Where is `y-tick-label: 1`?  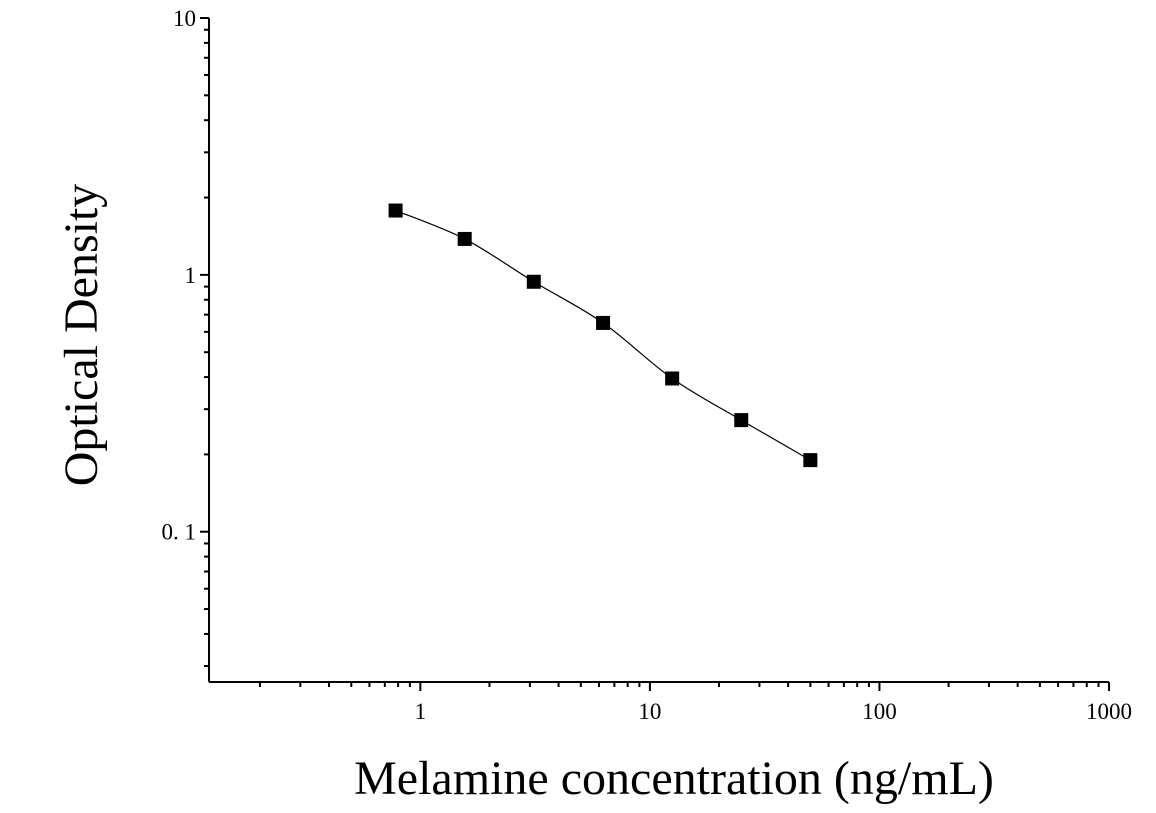 y-tick-label: 1 is located at coordinates (191, 275).